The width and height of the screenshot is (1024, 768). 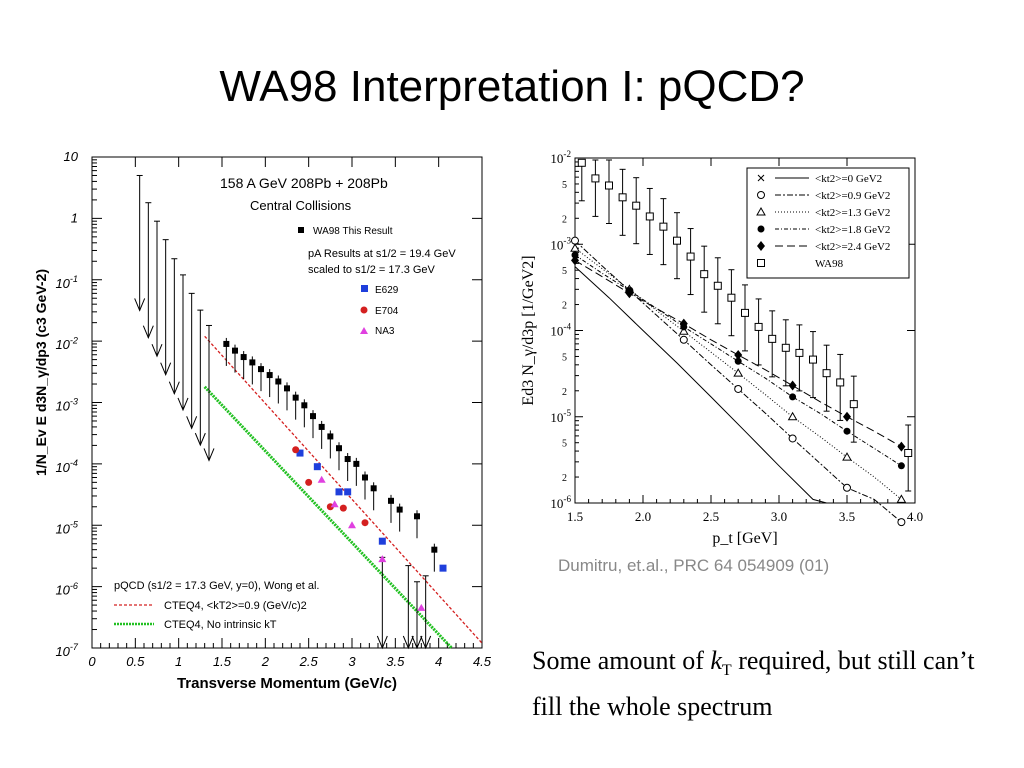 I want to click on left-x-tick-label: 0.5, so click(x=135, y=661).